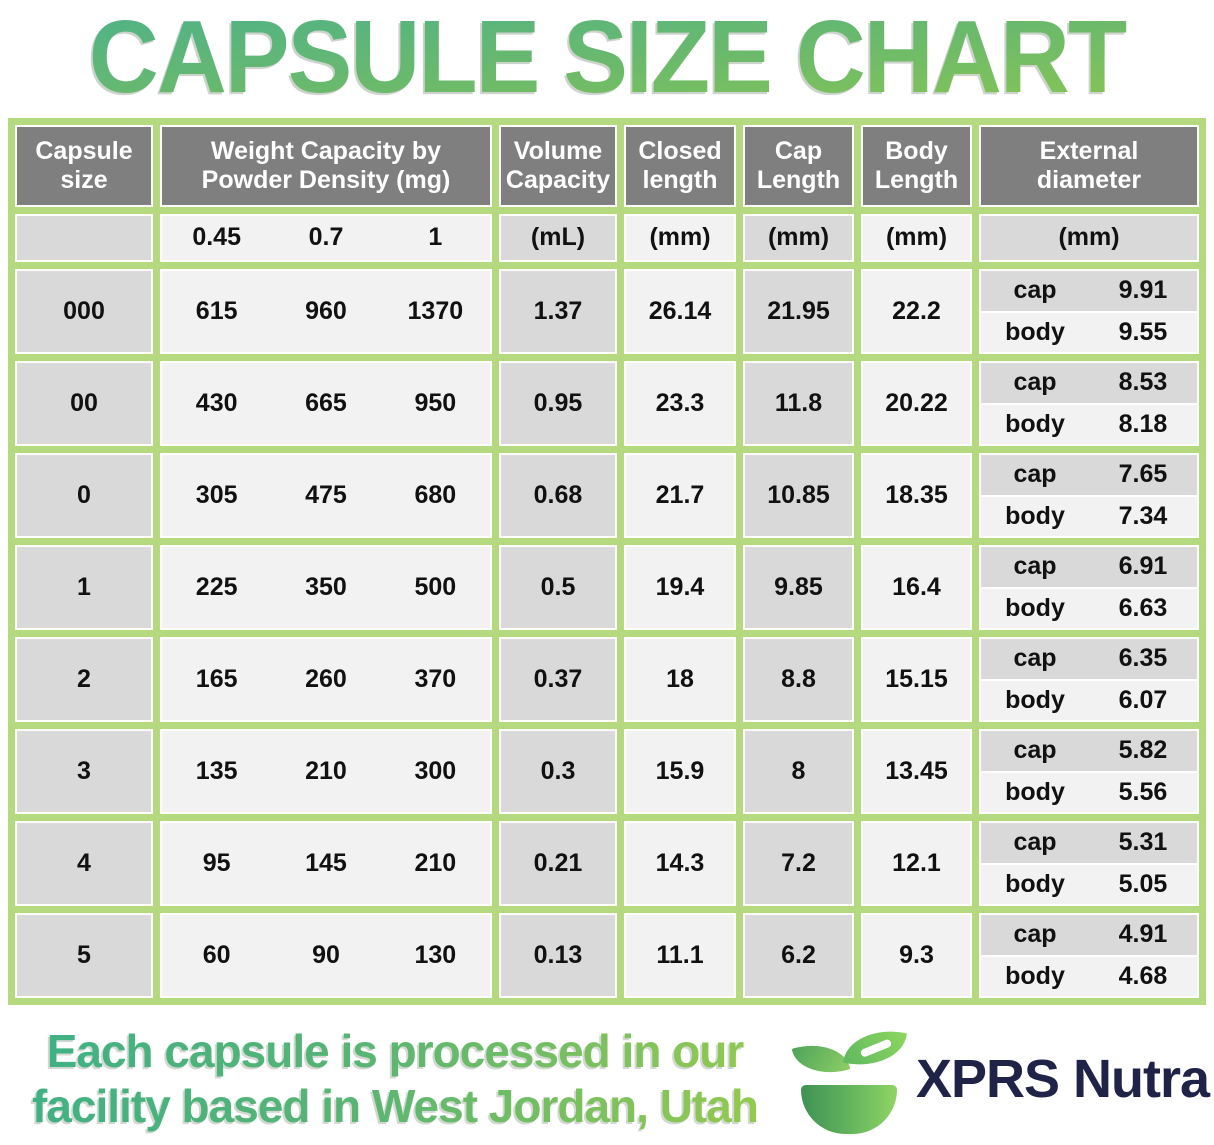  What do you see at coordinates (1143, 934) in the screenshot?
I see `external-cap-value: 4.91` at bounding box center [1143, 934].